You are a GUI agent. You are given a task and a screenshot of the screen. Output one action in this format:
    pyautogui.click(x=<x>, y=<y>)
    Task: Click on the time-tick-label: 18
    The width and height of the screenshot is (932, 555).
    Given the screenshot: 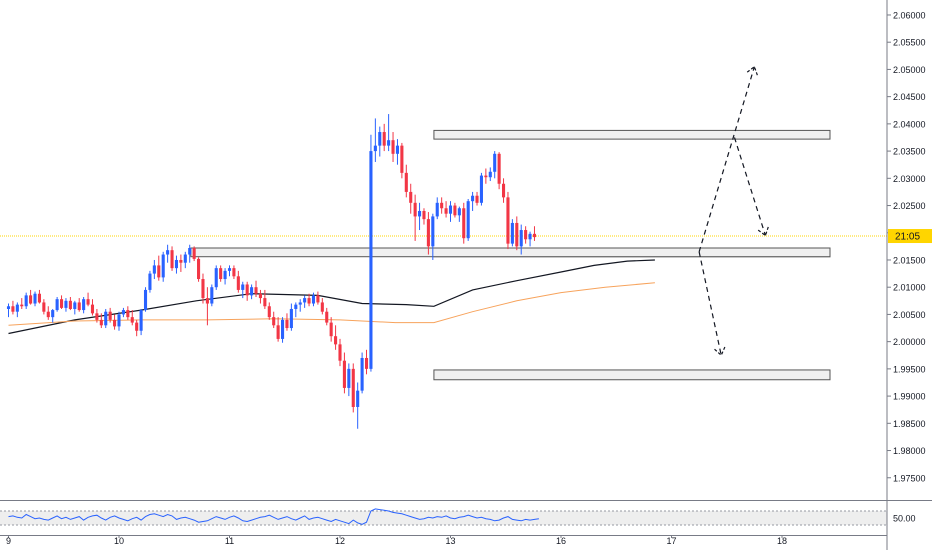 What is the action you would take?
    pyautogui.click(x=782, y=541)
    